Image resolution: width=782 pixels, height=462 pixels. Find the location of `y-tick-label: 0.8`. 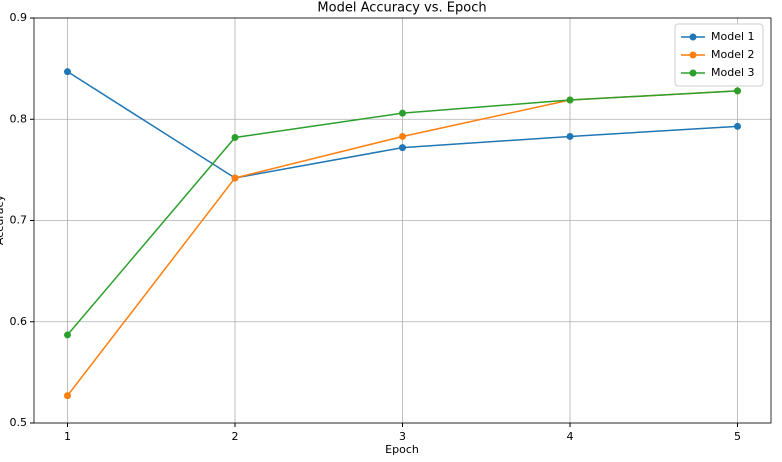

y-tick-label: 0.8 is located at coordinates (19, 118).